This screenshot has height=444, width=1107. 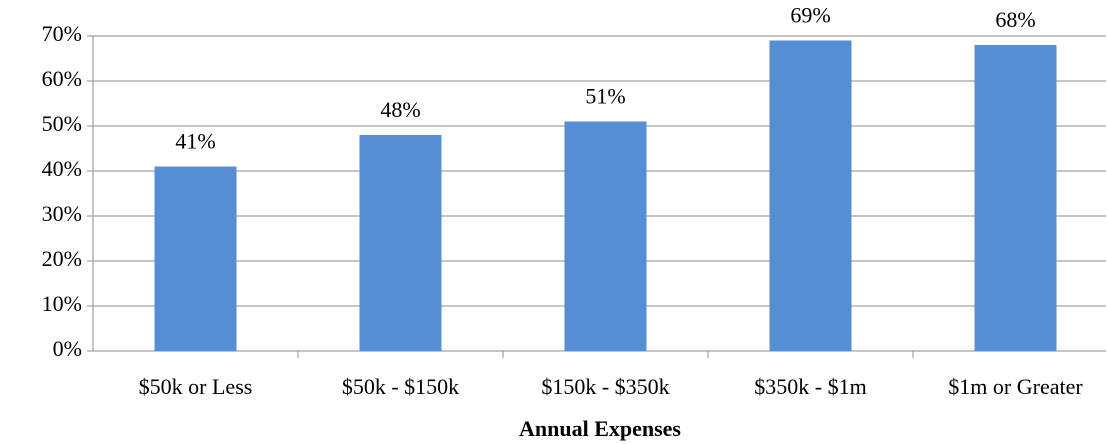 I want to click on y-tick-label: 50%, so click(x=62, y=123).